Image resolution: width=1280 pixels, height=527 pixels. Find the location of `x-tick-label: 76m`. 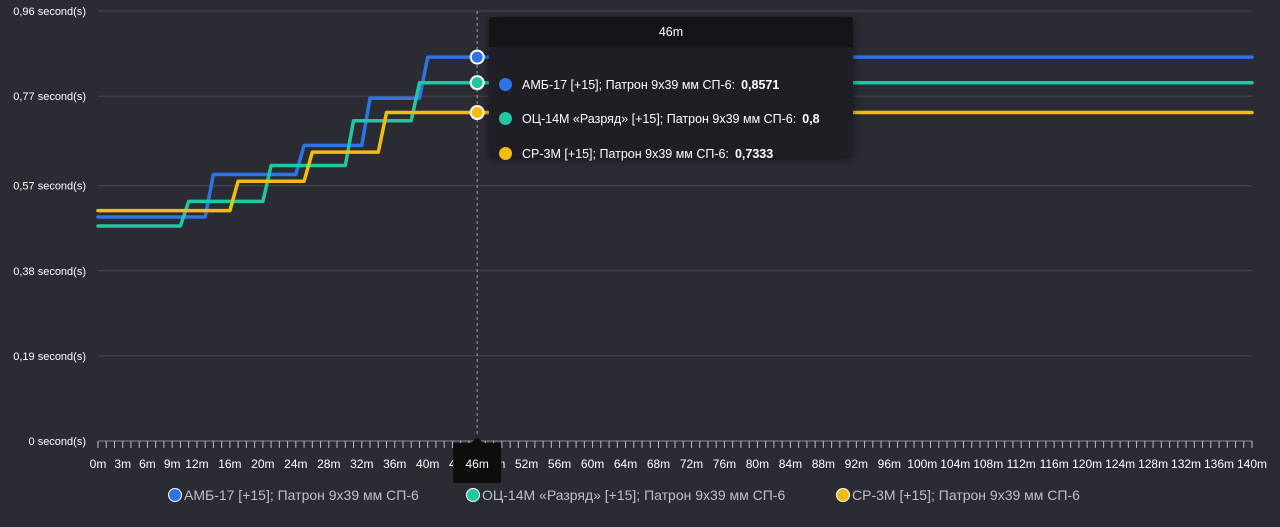

x-tick-label: 76m is located at coordinates (724, 464).